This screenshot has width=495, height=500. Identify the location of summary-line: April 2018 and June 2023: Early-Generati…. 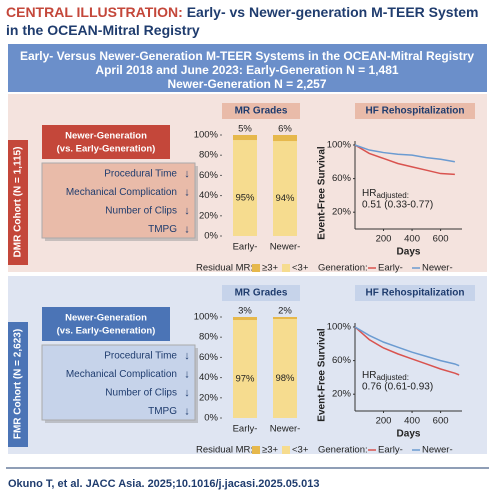
(246, 70).